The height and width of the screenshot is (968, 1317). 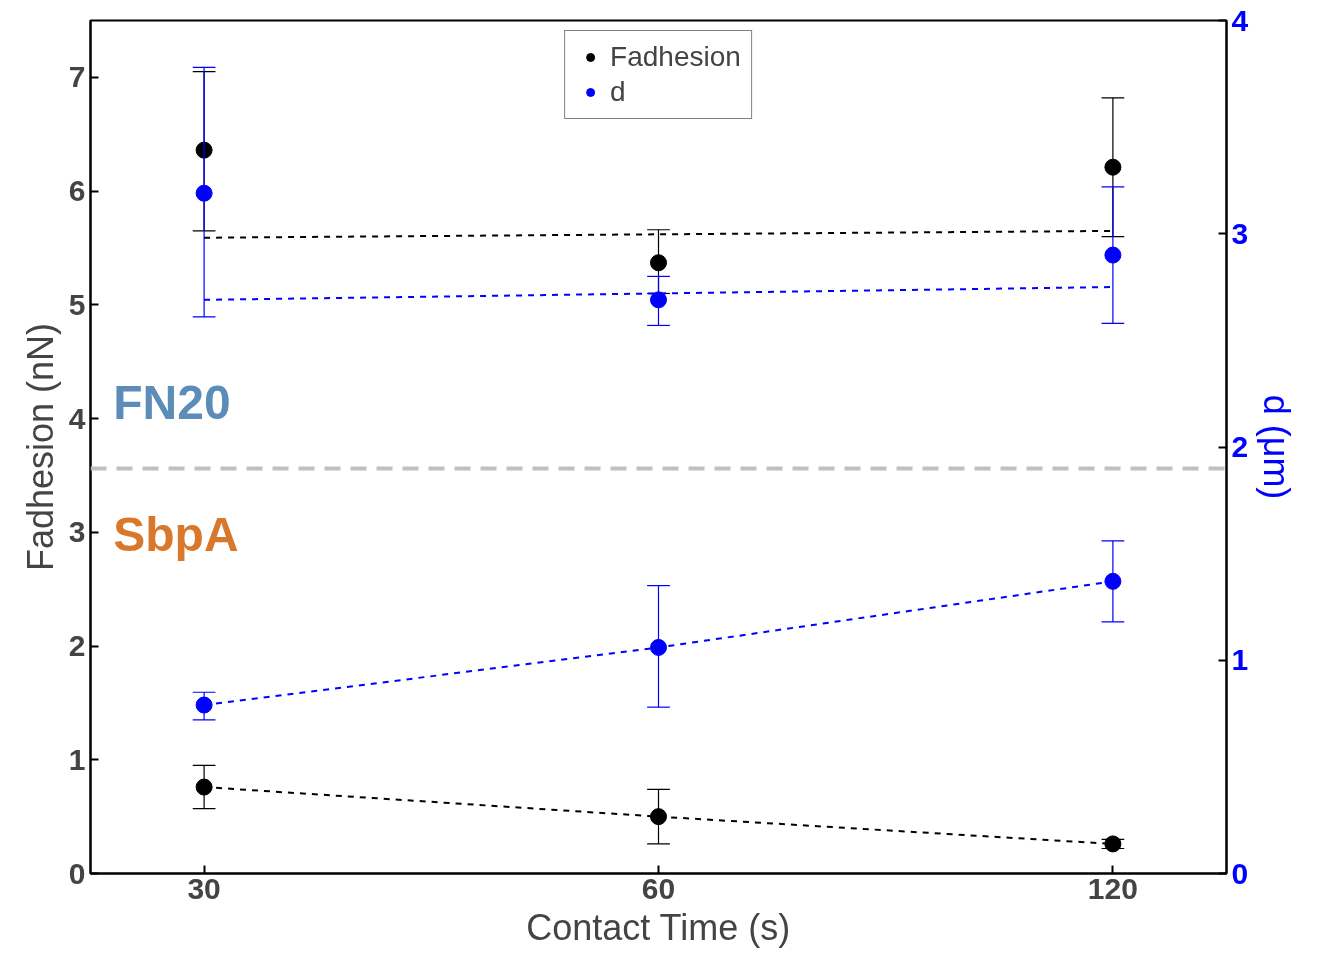 What do you see at coordinates (658, 888) in the screenshot?
I see `x-tick-label: 60` at bounding box center [658, 888].